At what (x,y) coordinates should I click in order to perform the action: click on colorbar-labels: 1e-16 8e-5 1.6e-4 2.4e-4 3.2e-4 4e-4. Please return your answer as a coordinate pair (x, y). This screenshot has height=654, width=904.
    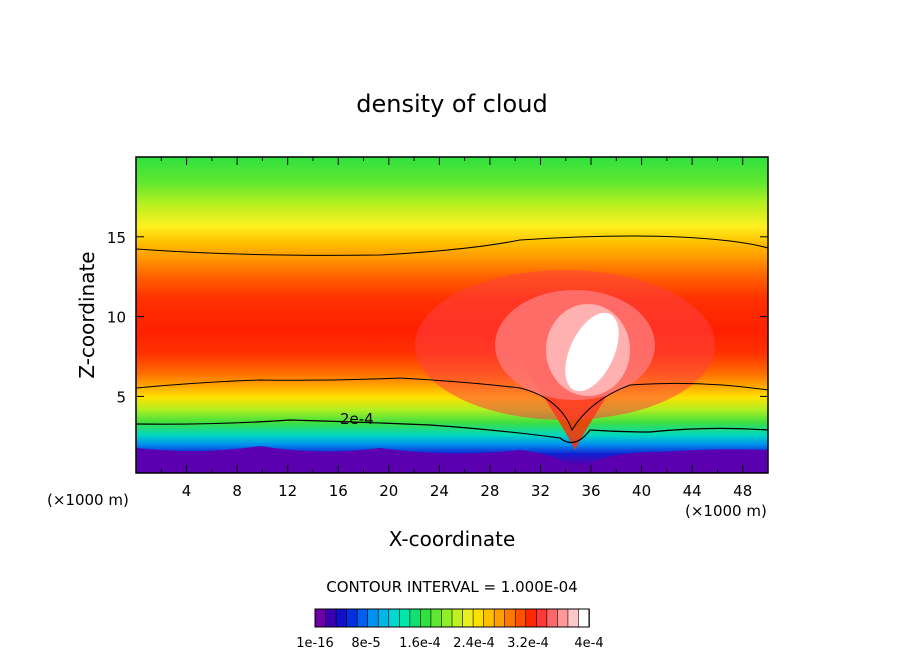
    Looking at the image, I should click on (449, 643).